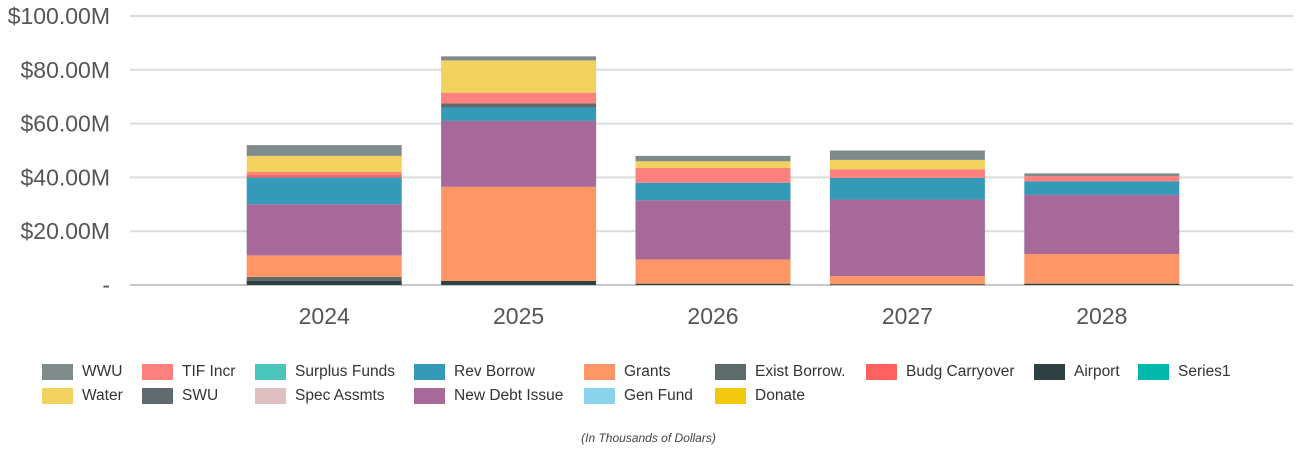 The image size is (1297, 452). I want to click on legend-item-tif-incr: TIF Incr, so click(198, 372).